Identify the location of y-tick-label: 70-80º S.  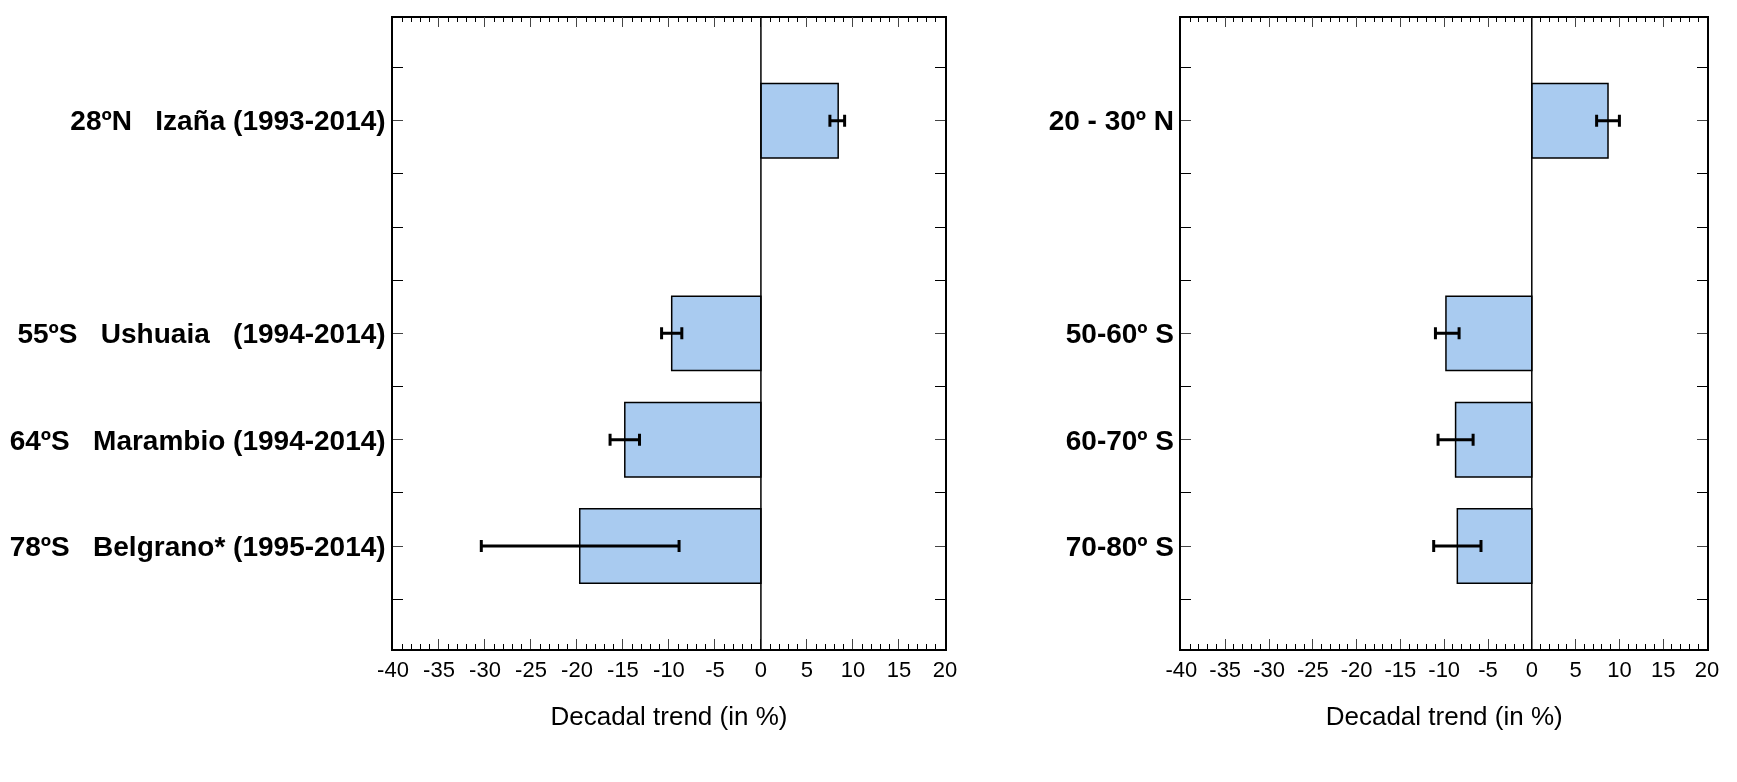
(1120, 546).